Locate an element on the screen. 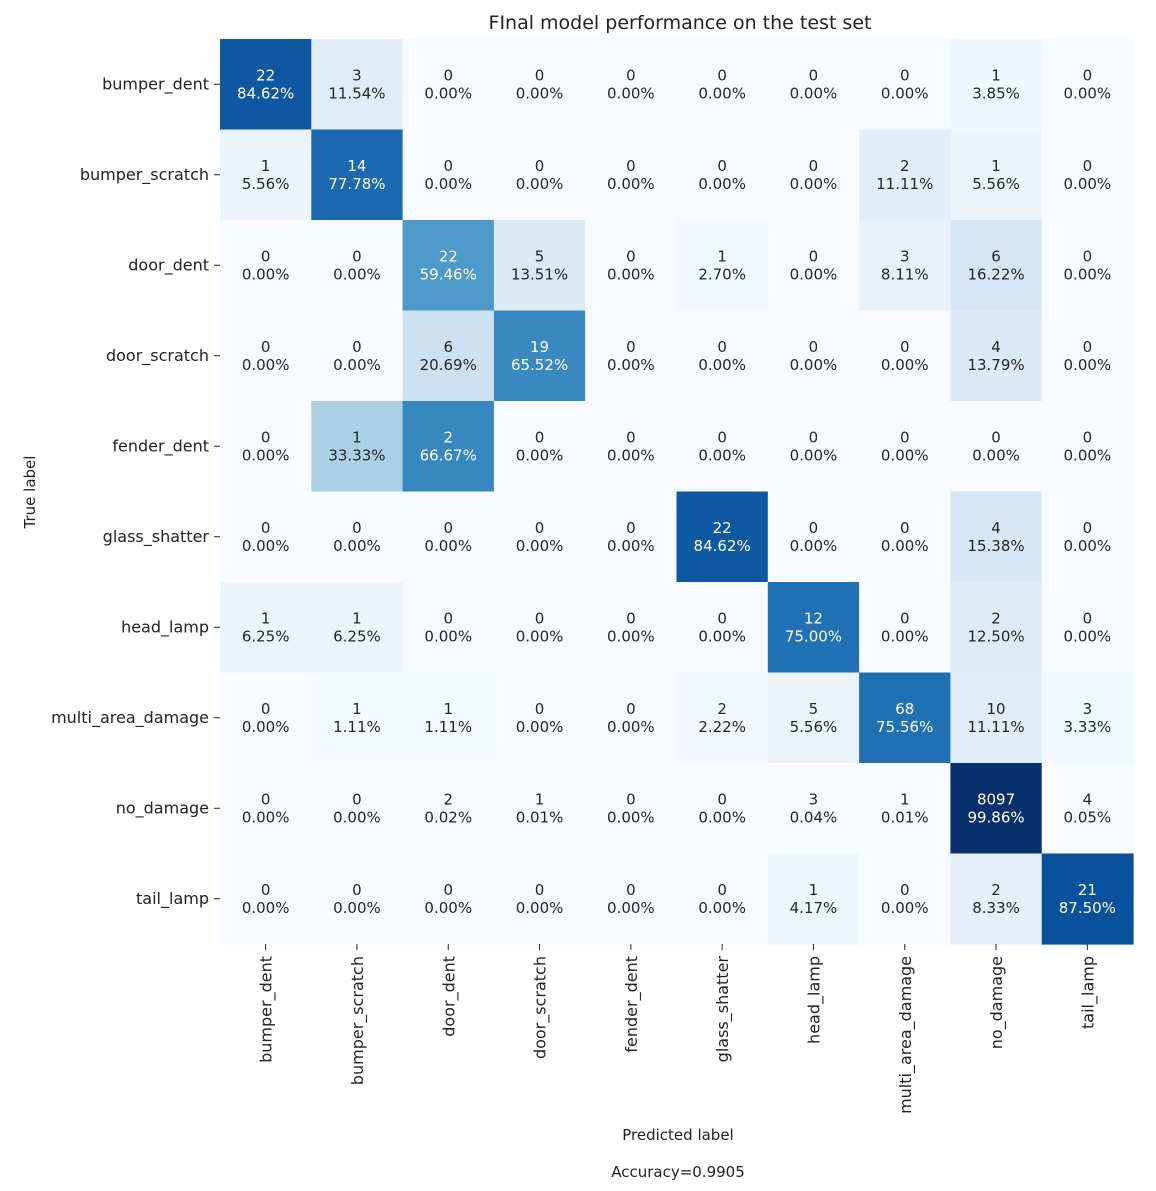 This screenshot has height=1191, width=1156. cell-glass_shatter-multi_area_damage is located at coordinates (905, 537).